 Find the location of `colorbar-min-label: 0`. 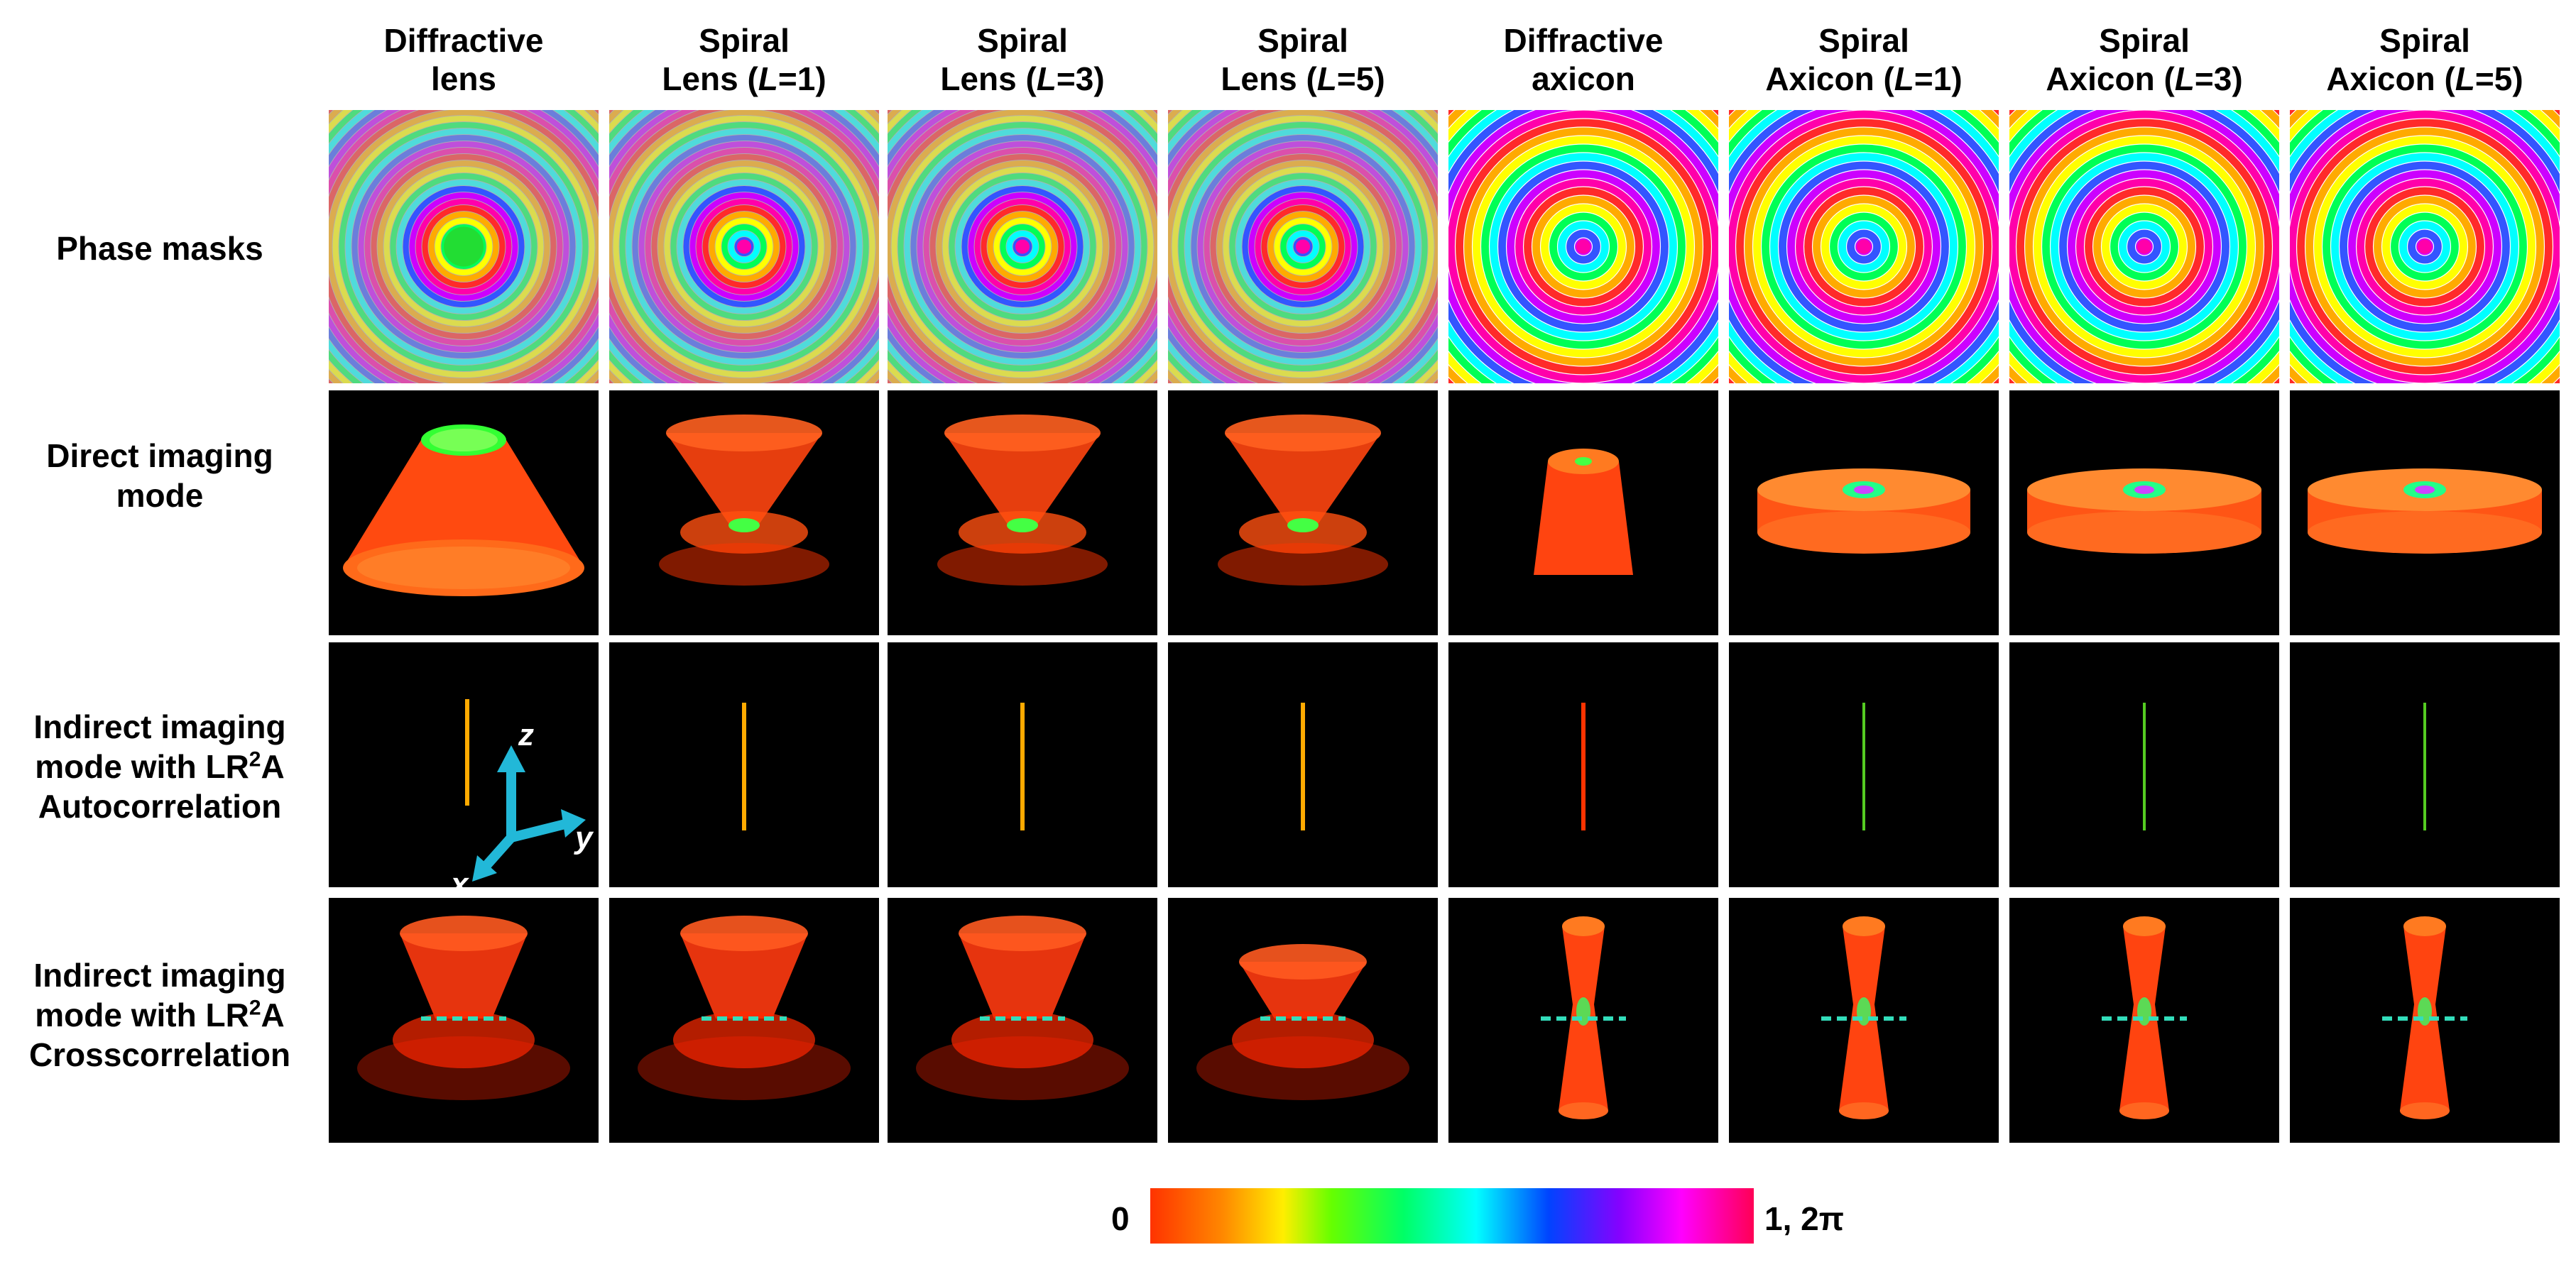

colorbar-min-label: 0 is located at coordinates (1120, 1218).